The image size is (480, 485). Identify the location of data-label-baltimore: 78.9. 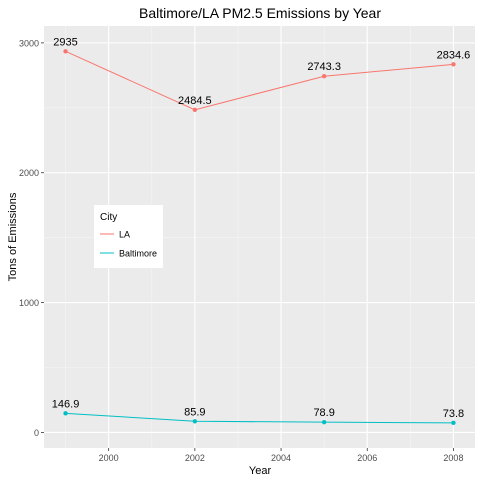
(323, 413).